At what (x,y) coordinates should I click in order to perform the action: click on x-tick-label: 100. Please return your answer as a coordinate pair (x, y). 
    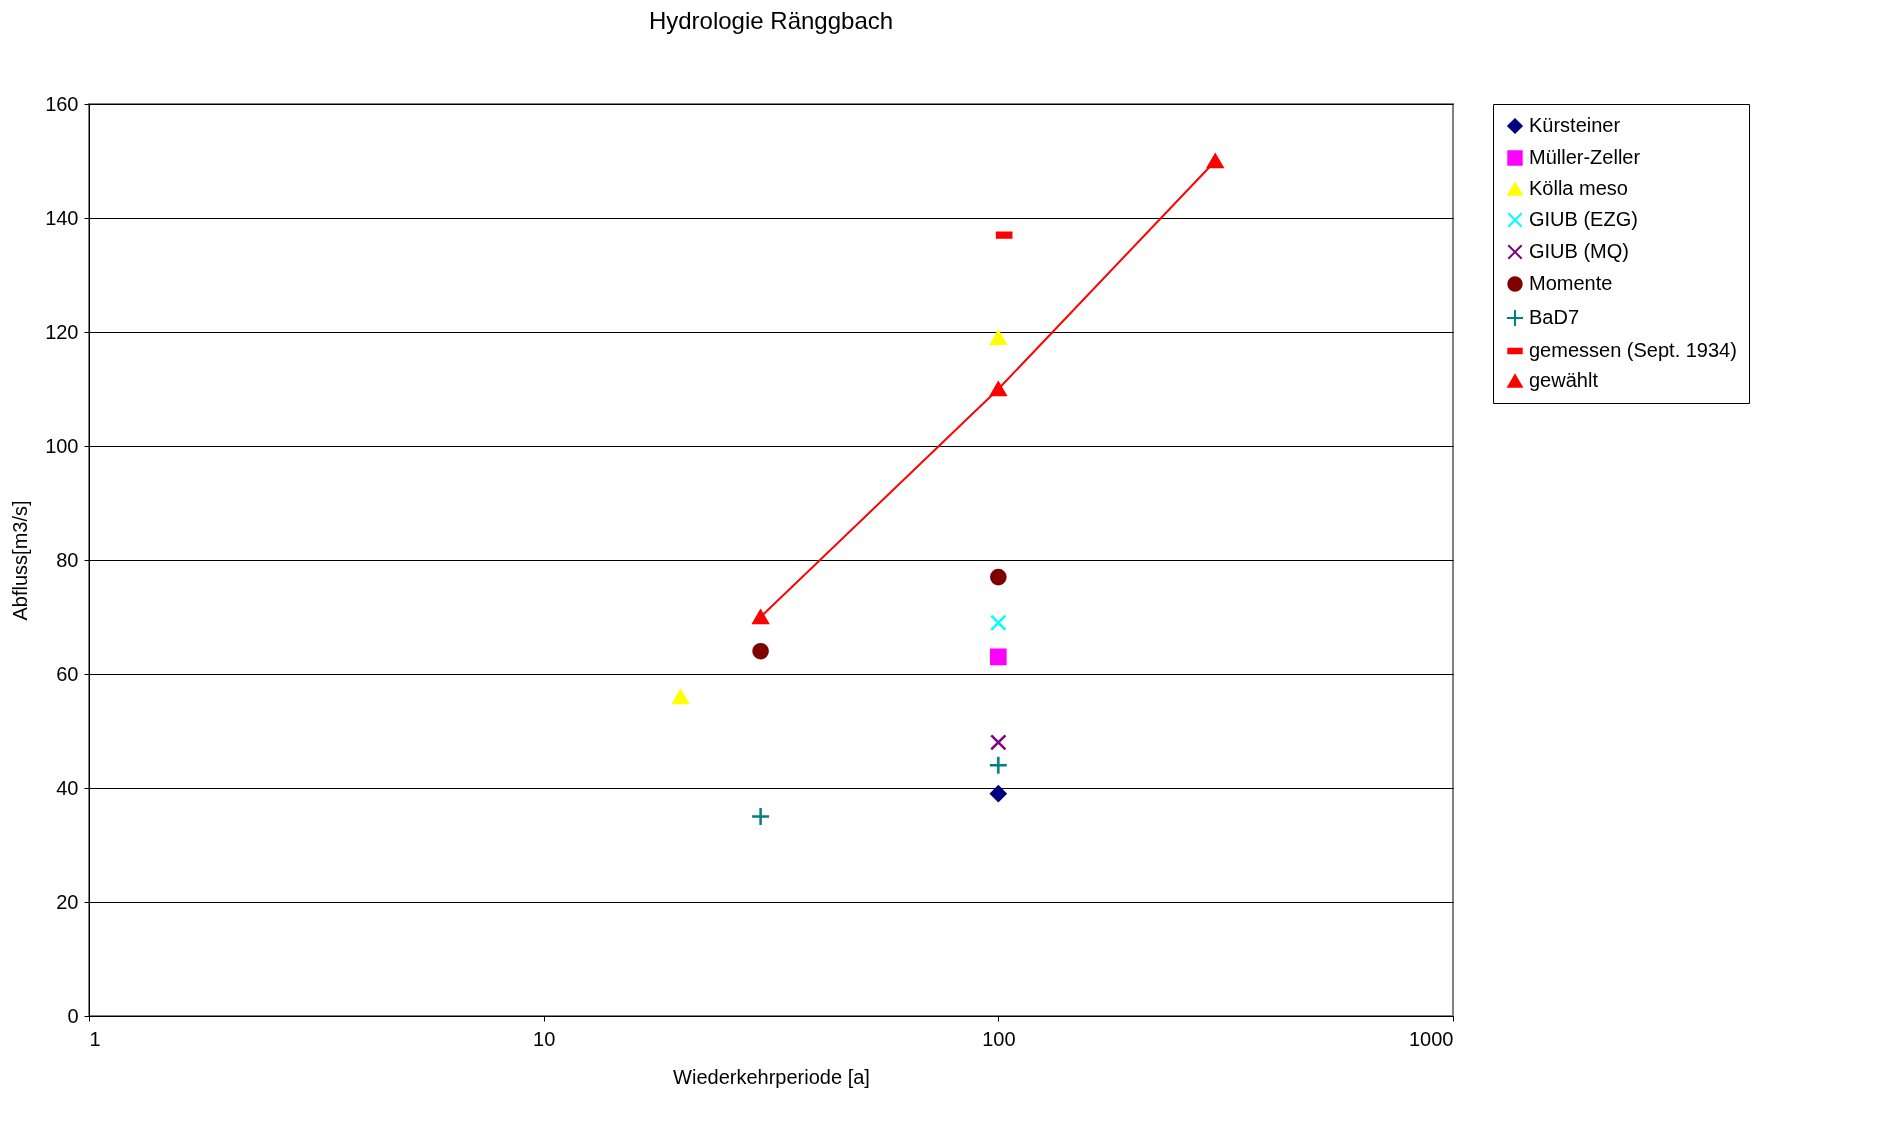
    Looking at the image, I should click on (999, 1038).